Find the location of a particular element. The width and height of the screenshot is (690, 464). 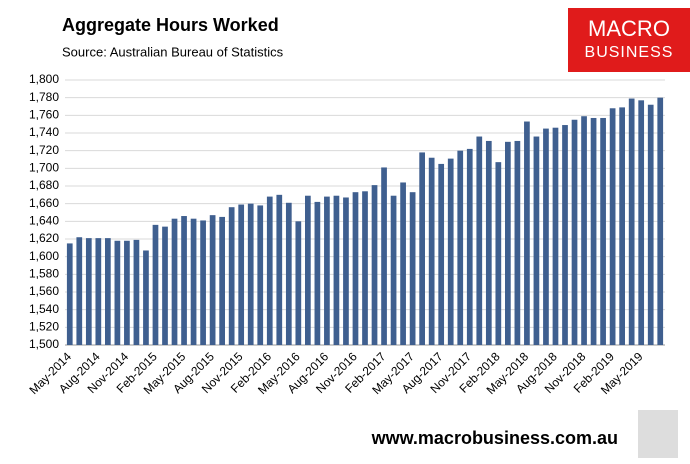

y-tick-label: 1,600 is located at coordinates (44, 256).